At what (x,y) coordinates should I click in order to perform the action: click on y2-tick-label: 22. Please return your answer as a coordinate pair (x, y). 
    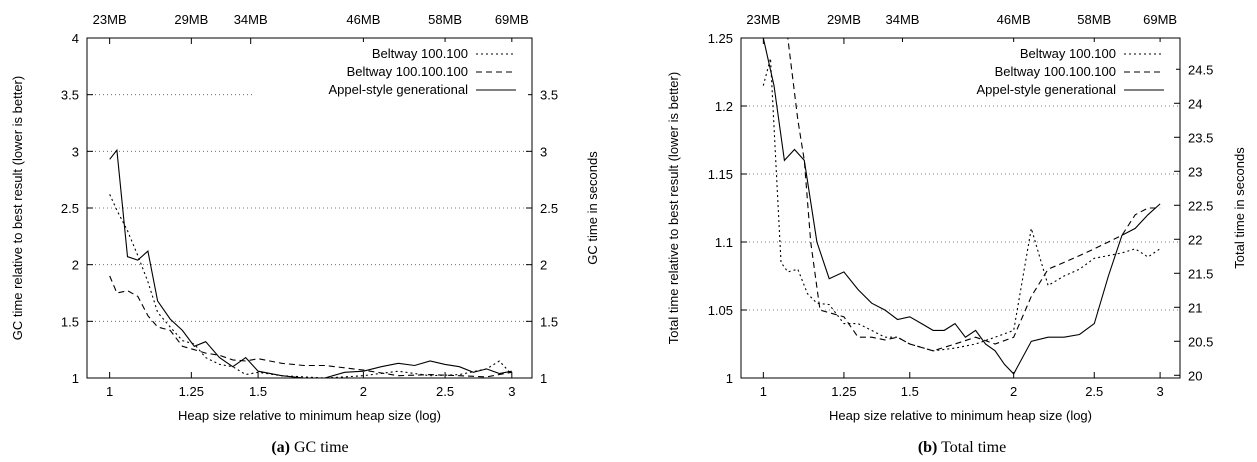
    Looking at the image, I should click on (1195, 239).